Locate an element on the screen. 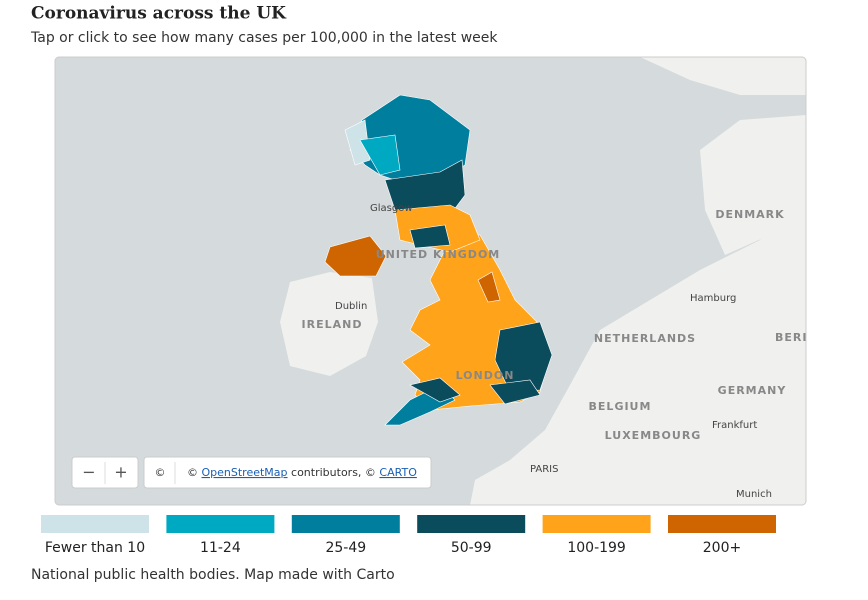 The width and height of the screenshot is (868, 600). attribution-box is located at coordinates (287, 472).